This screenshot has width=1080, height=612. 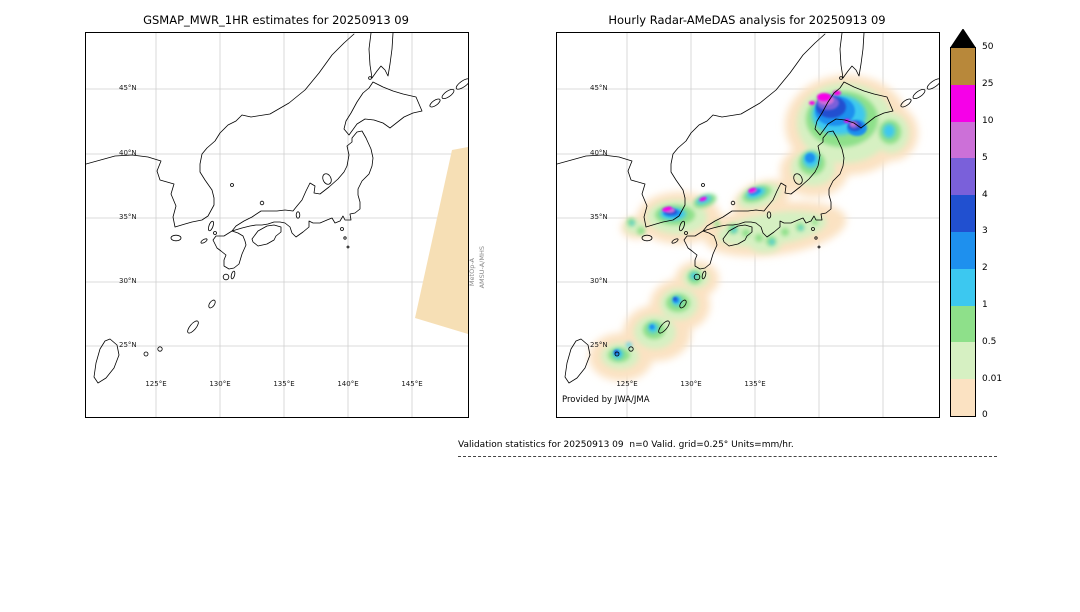 What do you see at coordinates (128, 217) in the screenshot?
I see `lat-label-left-35n: 35°N` at bounding box center [128, 217].